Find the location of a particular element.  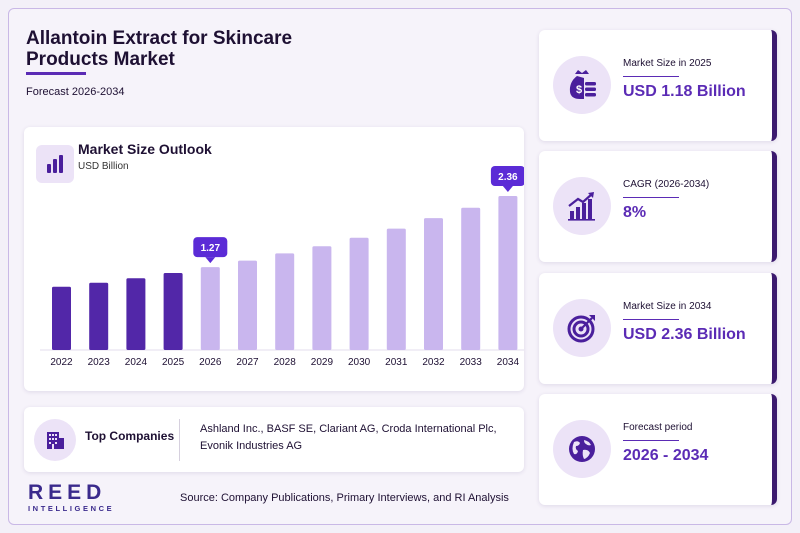

bar-2027 is located at coordinates (247, 305).